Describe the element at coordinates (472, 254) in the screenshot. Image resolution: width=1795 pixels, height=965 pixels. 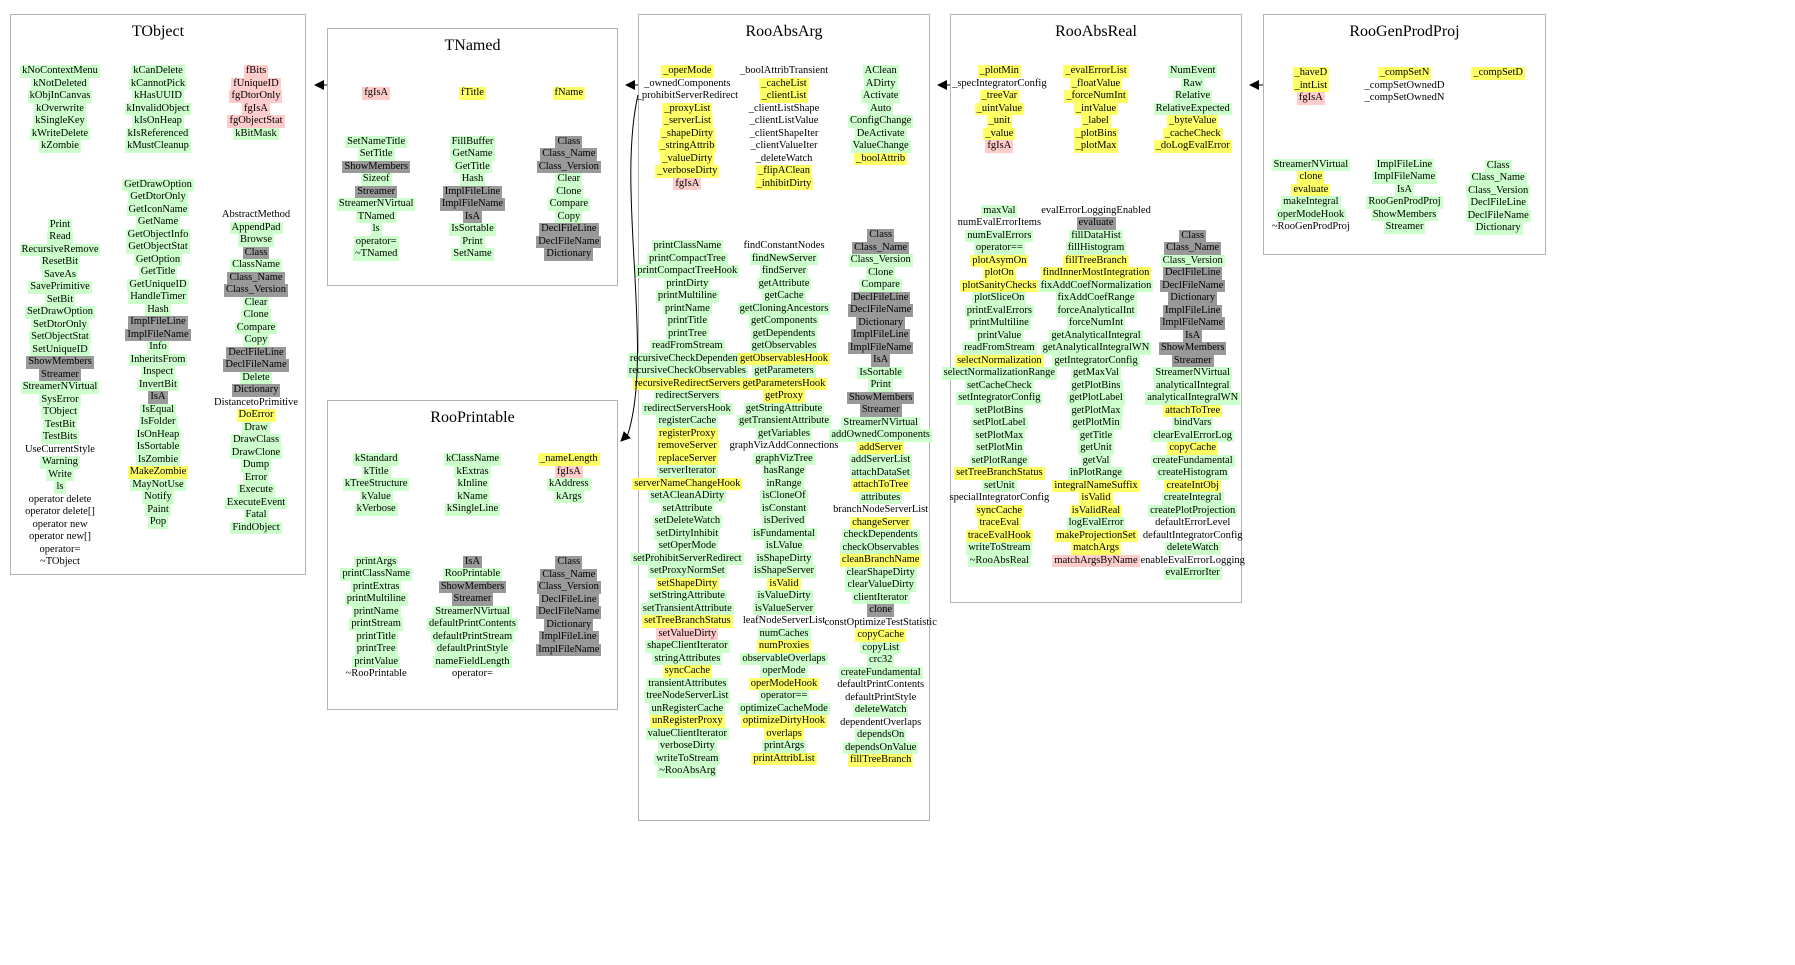
I see `member-setname: SetName` at that location.